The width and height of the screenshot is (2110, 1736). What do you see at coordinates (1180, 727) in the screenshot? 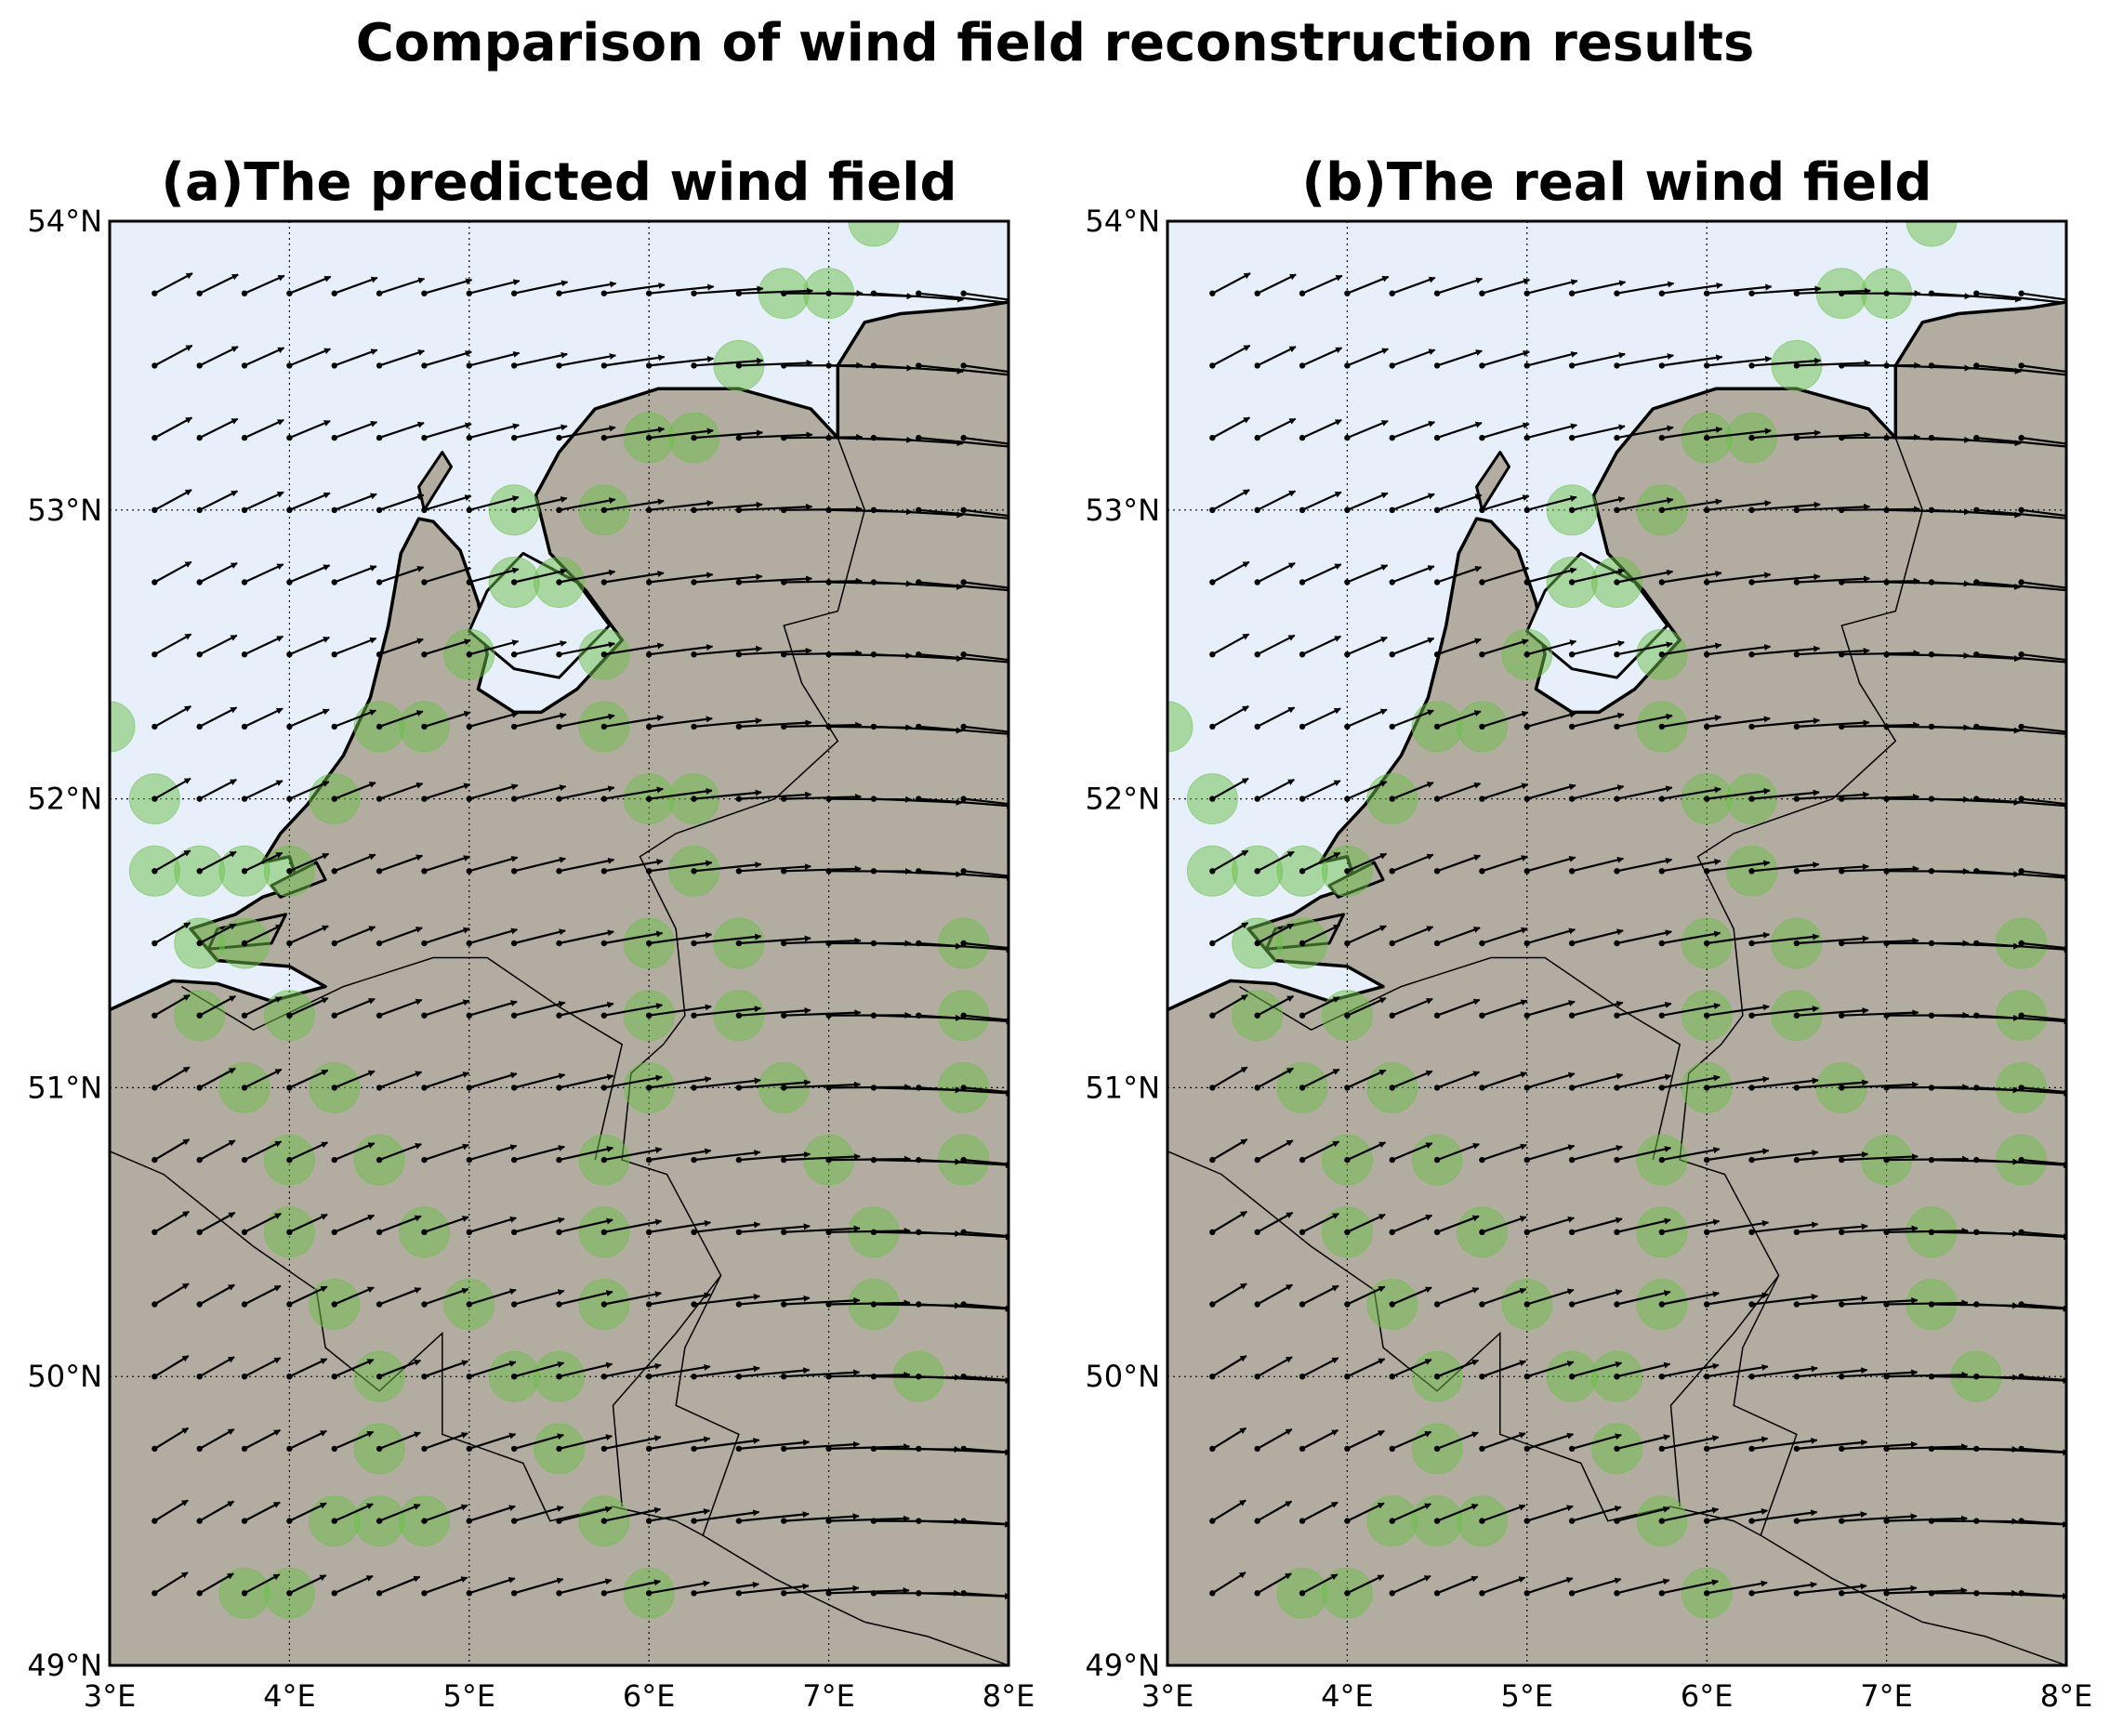
I see `station-marker` at bounding box center [1180, 727].